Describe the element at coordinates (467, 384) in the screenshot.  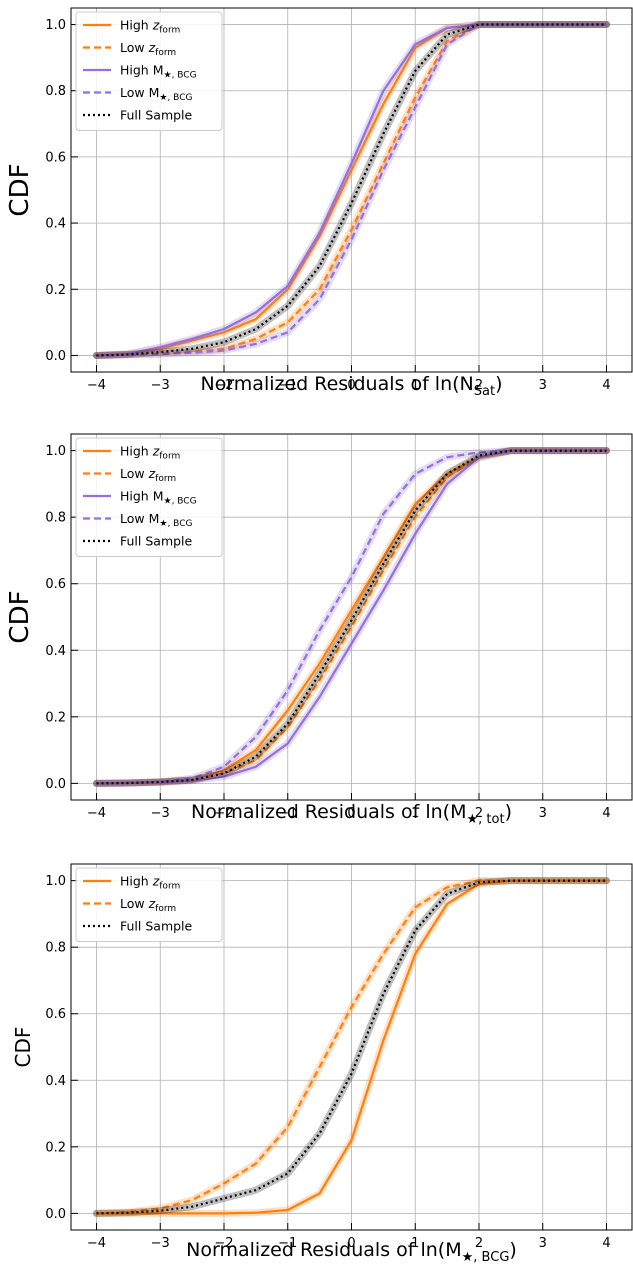
I see `x-axis-label-symbol: N` at that location.